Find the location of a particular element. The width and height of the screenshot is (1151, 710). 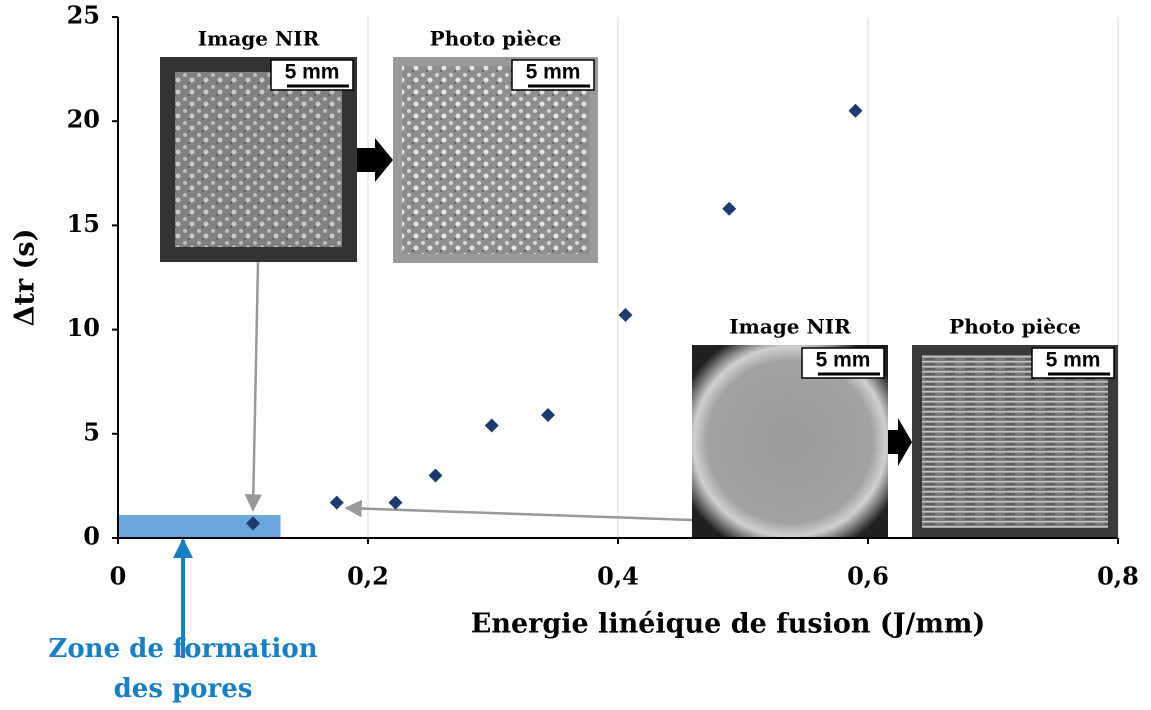

y-tick-label: 20 is located at coordinates (83, 119).